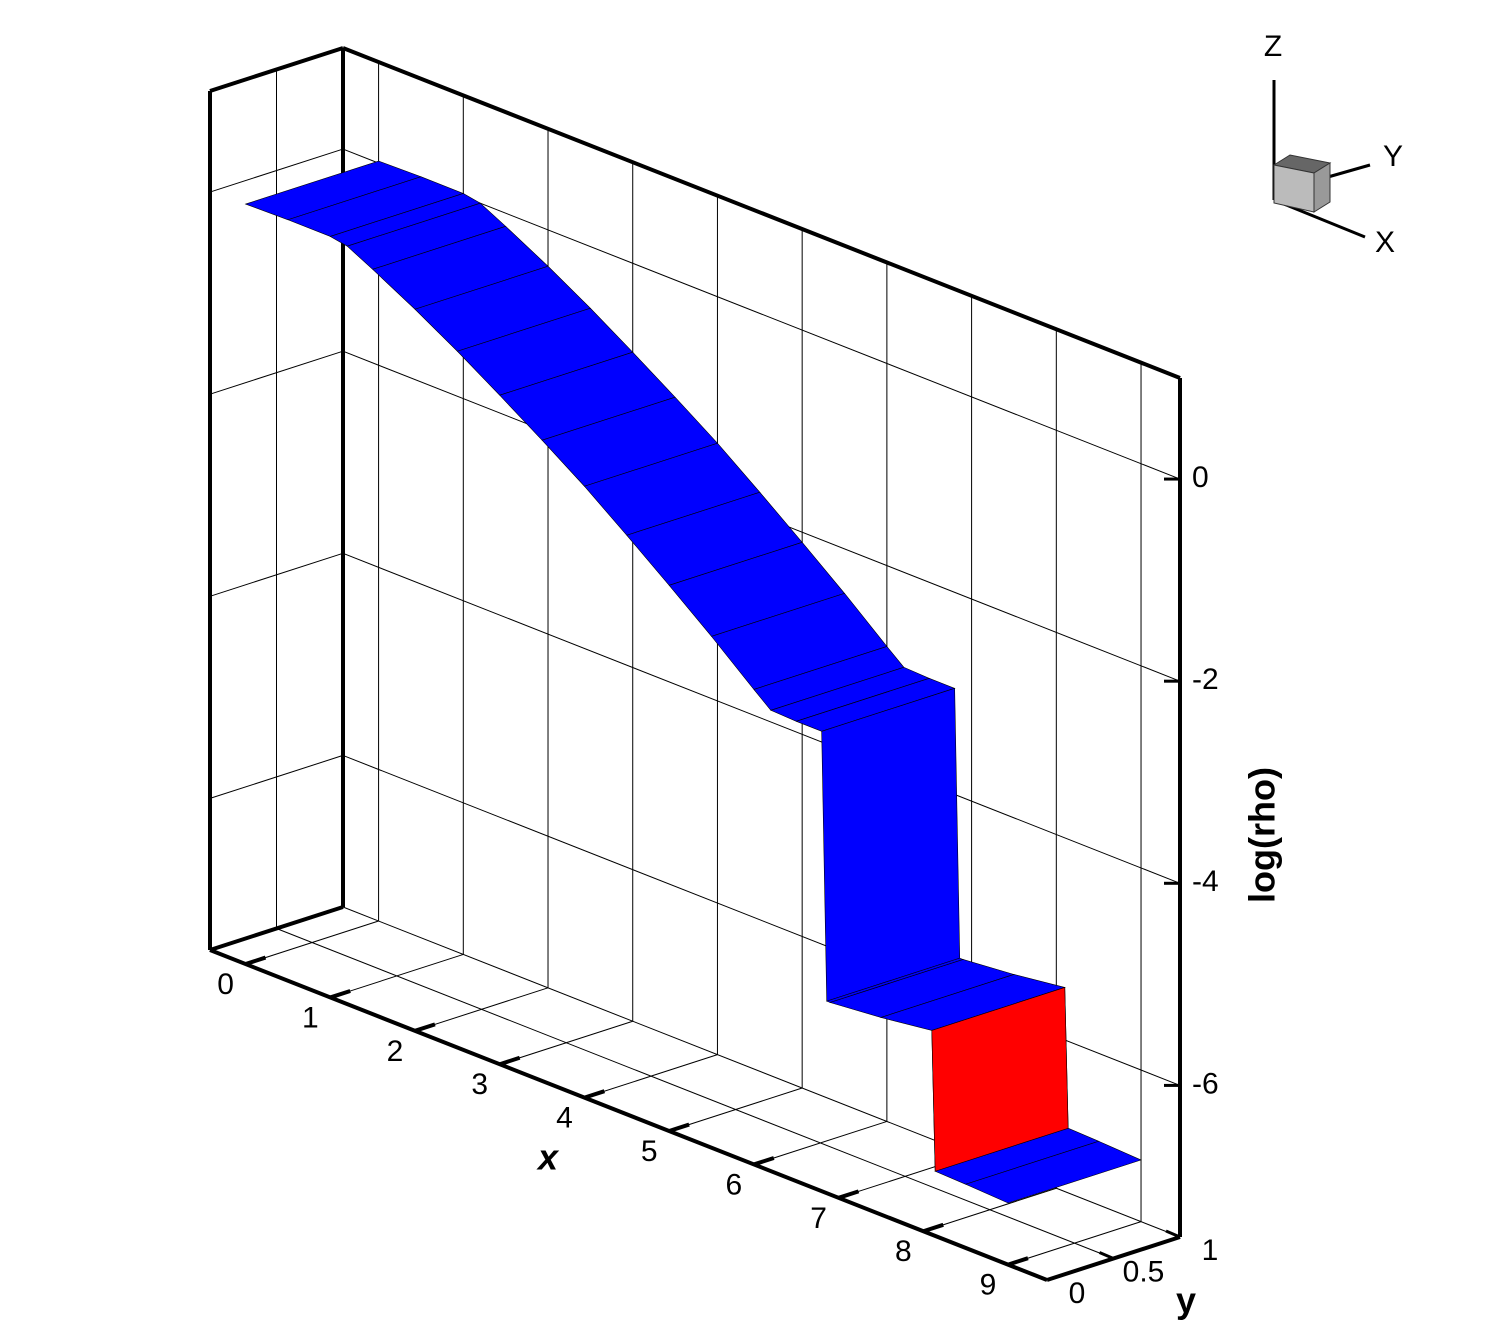 The width and height of the screenshot is (1500, 1334). Describe the element at coordinates (1273, 46) in the screenshot. I see `triad-label: Z` at that location.